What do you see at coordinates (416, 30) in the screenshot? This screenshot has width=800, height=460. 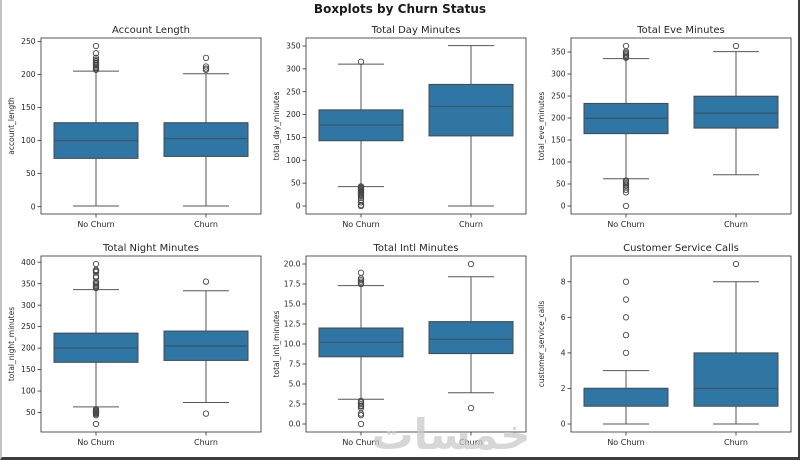 I see `subplot-title: Total Day Minutes` at bounding box center [416, 30].